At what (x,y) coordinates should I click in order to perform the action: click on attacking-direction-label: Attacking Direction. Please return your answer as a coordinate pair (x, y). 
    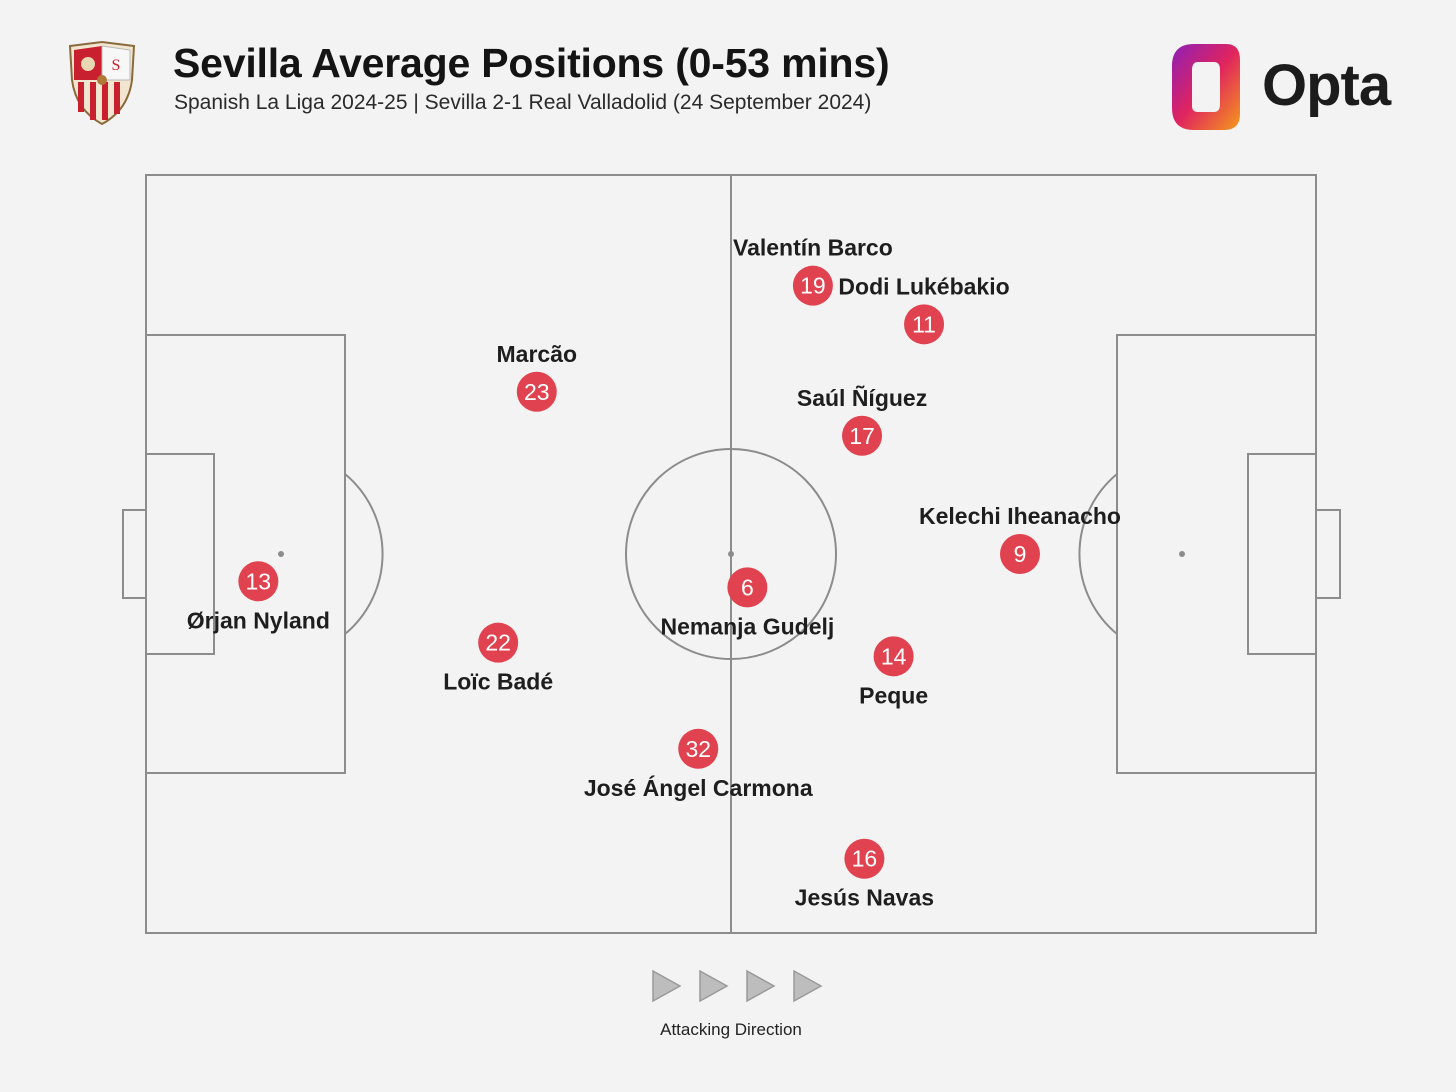
    Looking at the image, I should click on (731, 1029).